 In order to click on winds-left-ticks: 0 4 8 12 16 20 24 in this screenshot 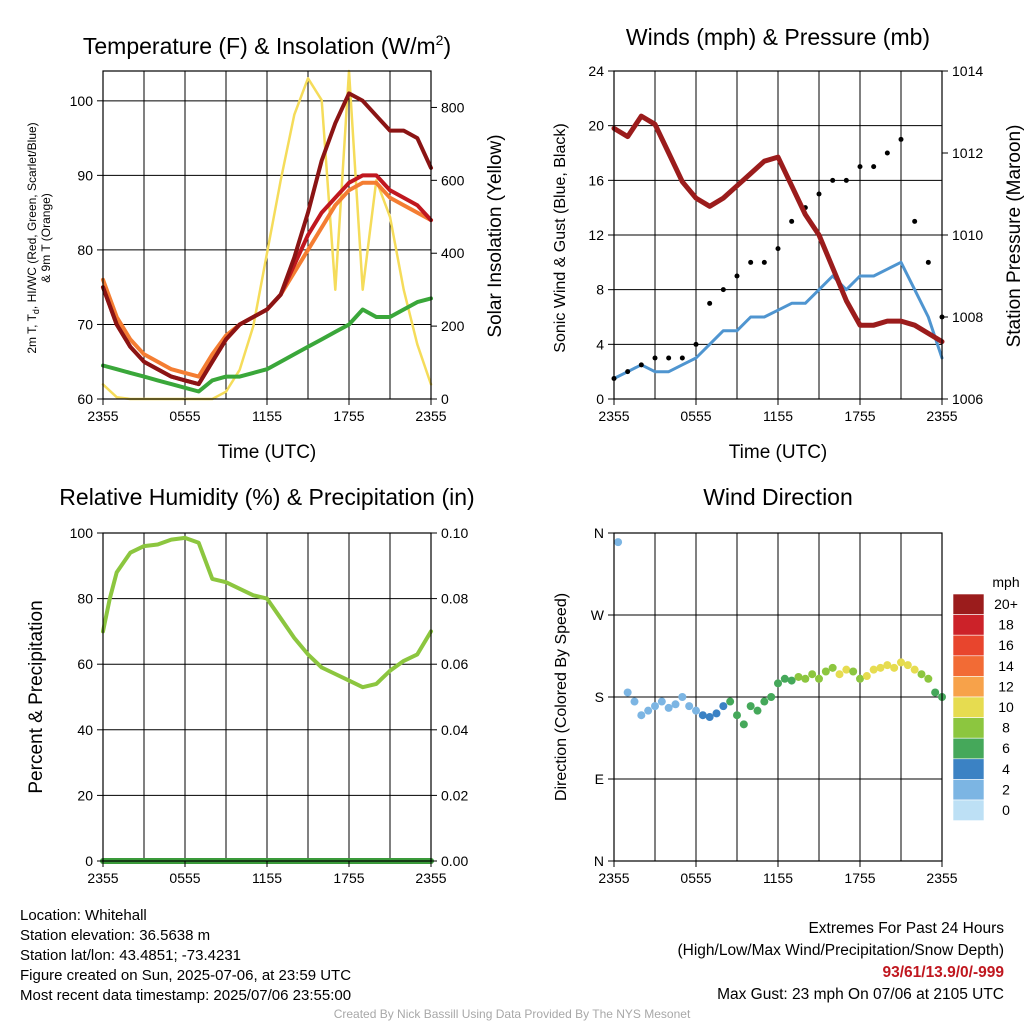, I will do `click(601, 235)`.